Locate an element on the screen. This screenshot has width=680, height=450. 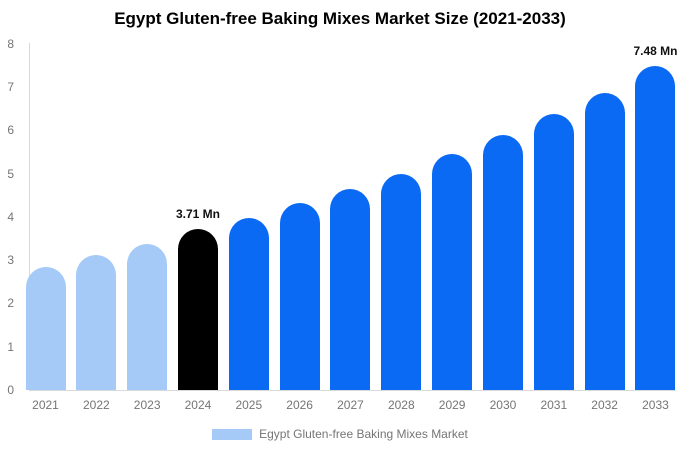
x-axis-tick-label: 2027 is located at coordinates (350, 405).